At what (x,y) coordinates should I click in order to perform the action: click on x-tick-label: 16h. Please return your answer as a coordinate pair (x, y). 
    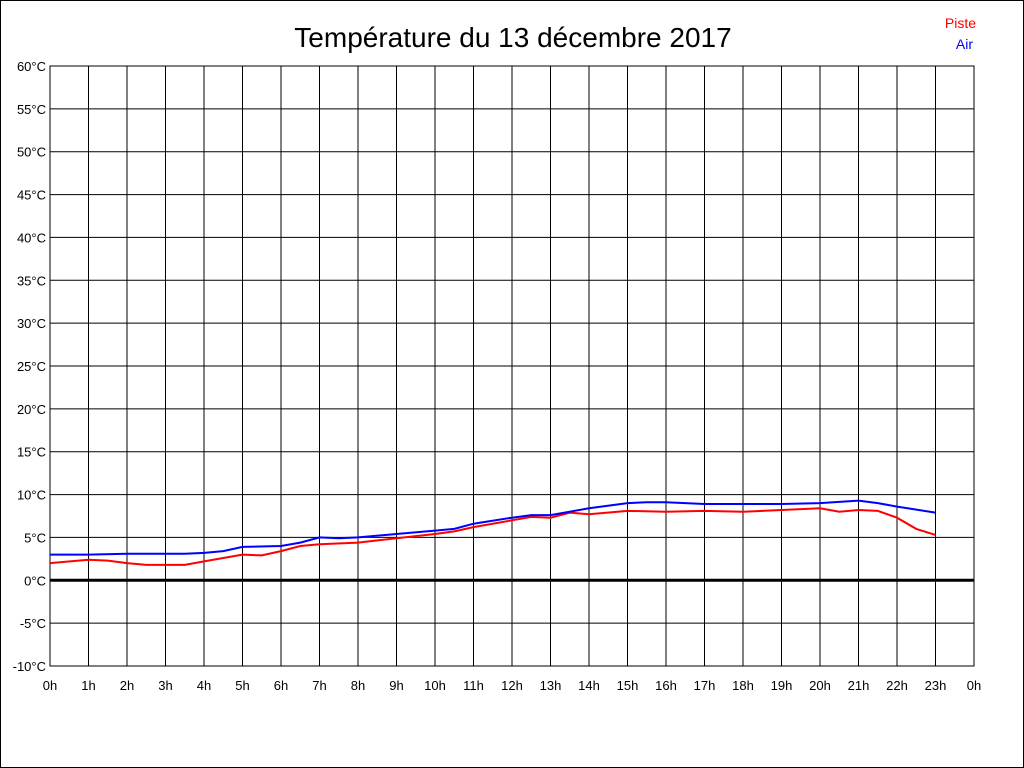
    Looking at the image, I should click on (666, 685).